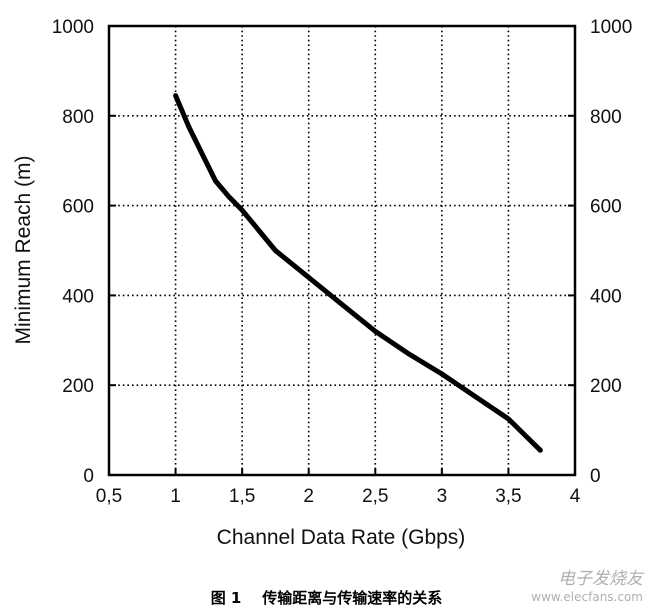  I want to click on x-axis: 0,5 1 1,5 2 2,5 3 3,5 4, so click(338, 487).